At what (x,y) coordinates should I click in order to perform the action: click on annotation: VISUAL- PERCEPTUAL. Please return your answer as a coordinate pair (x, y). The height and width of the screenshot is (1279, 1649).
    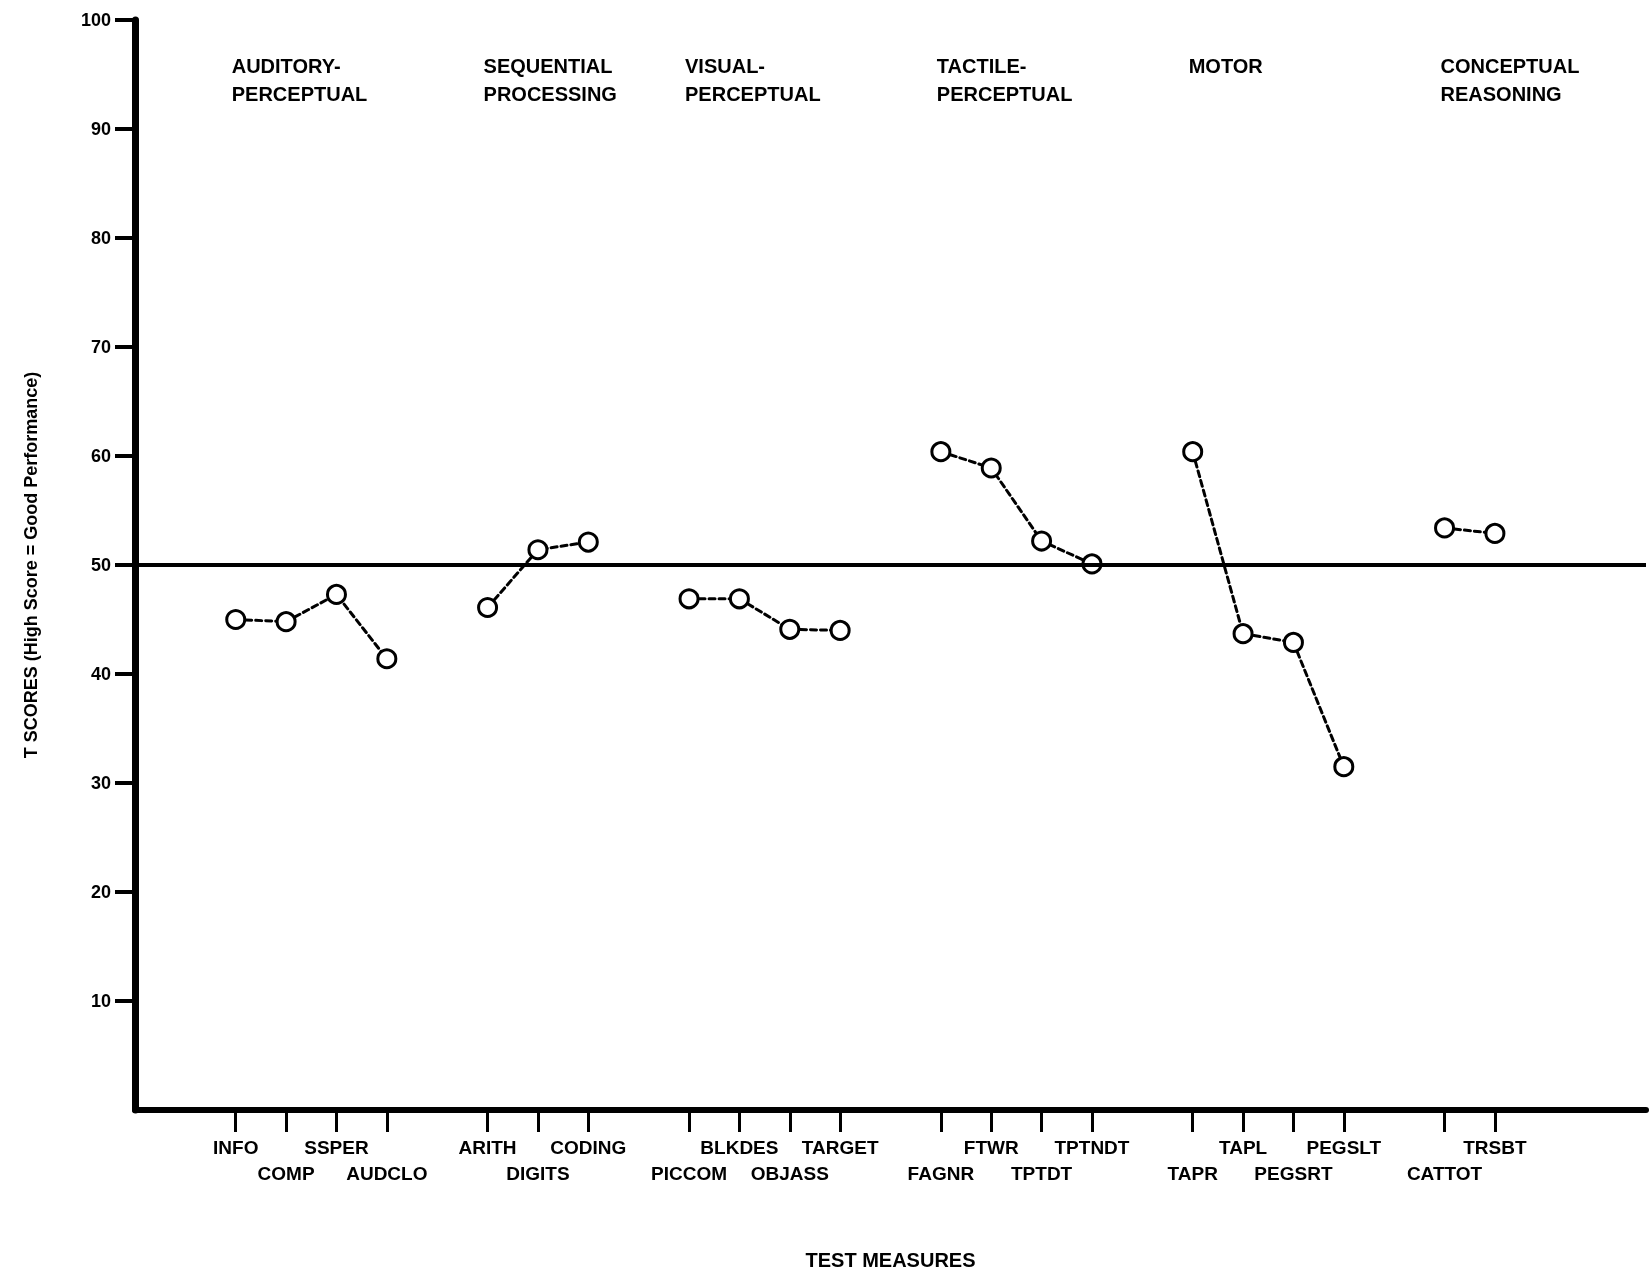
    Looking at the image, I should click on (753, 80).